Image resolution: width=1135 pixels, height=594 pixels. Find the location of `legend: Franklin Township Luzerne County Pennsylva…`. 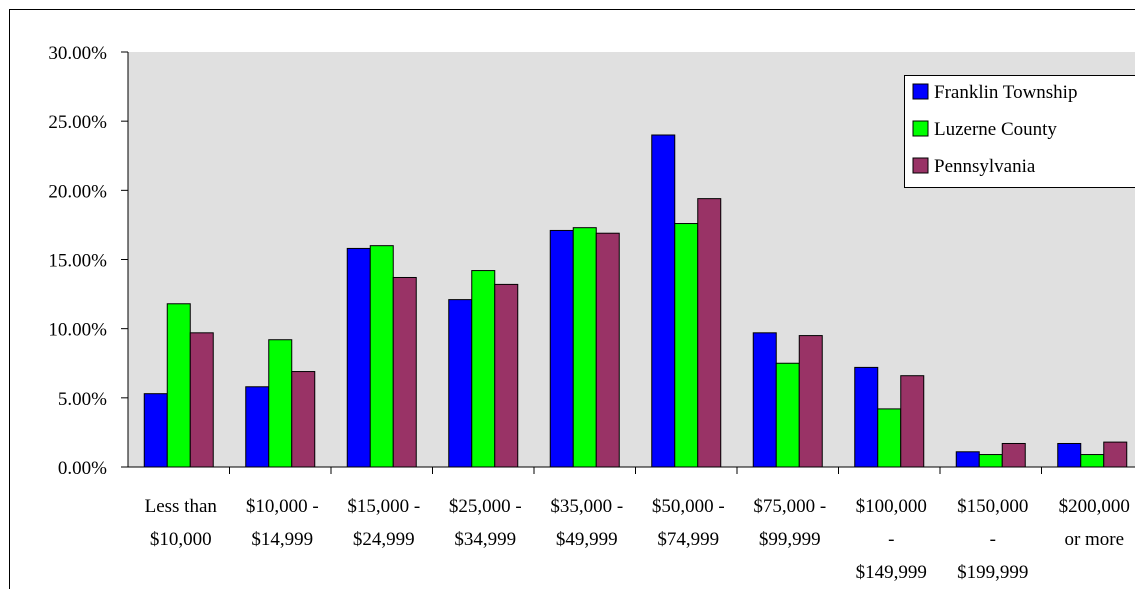

legend: Franklin Township Luzerne County Pennsylva… is located at coordinates (1020, 132).